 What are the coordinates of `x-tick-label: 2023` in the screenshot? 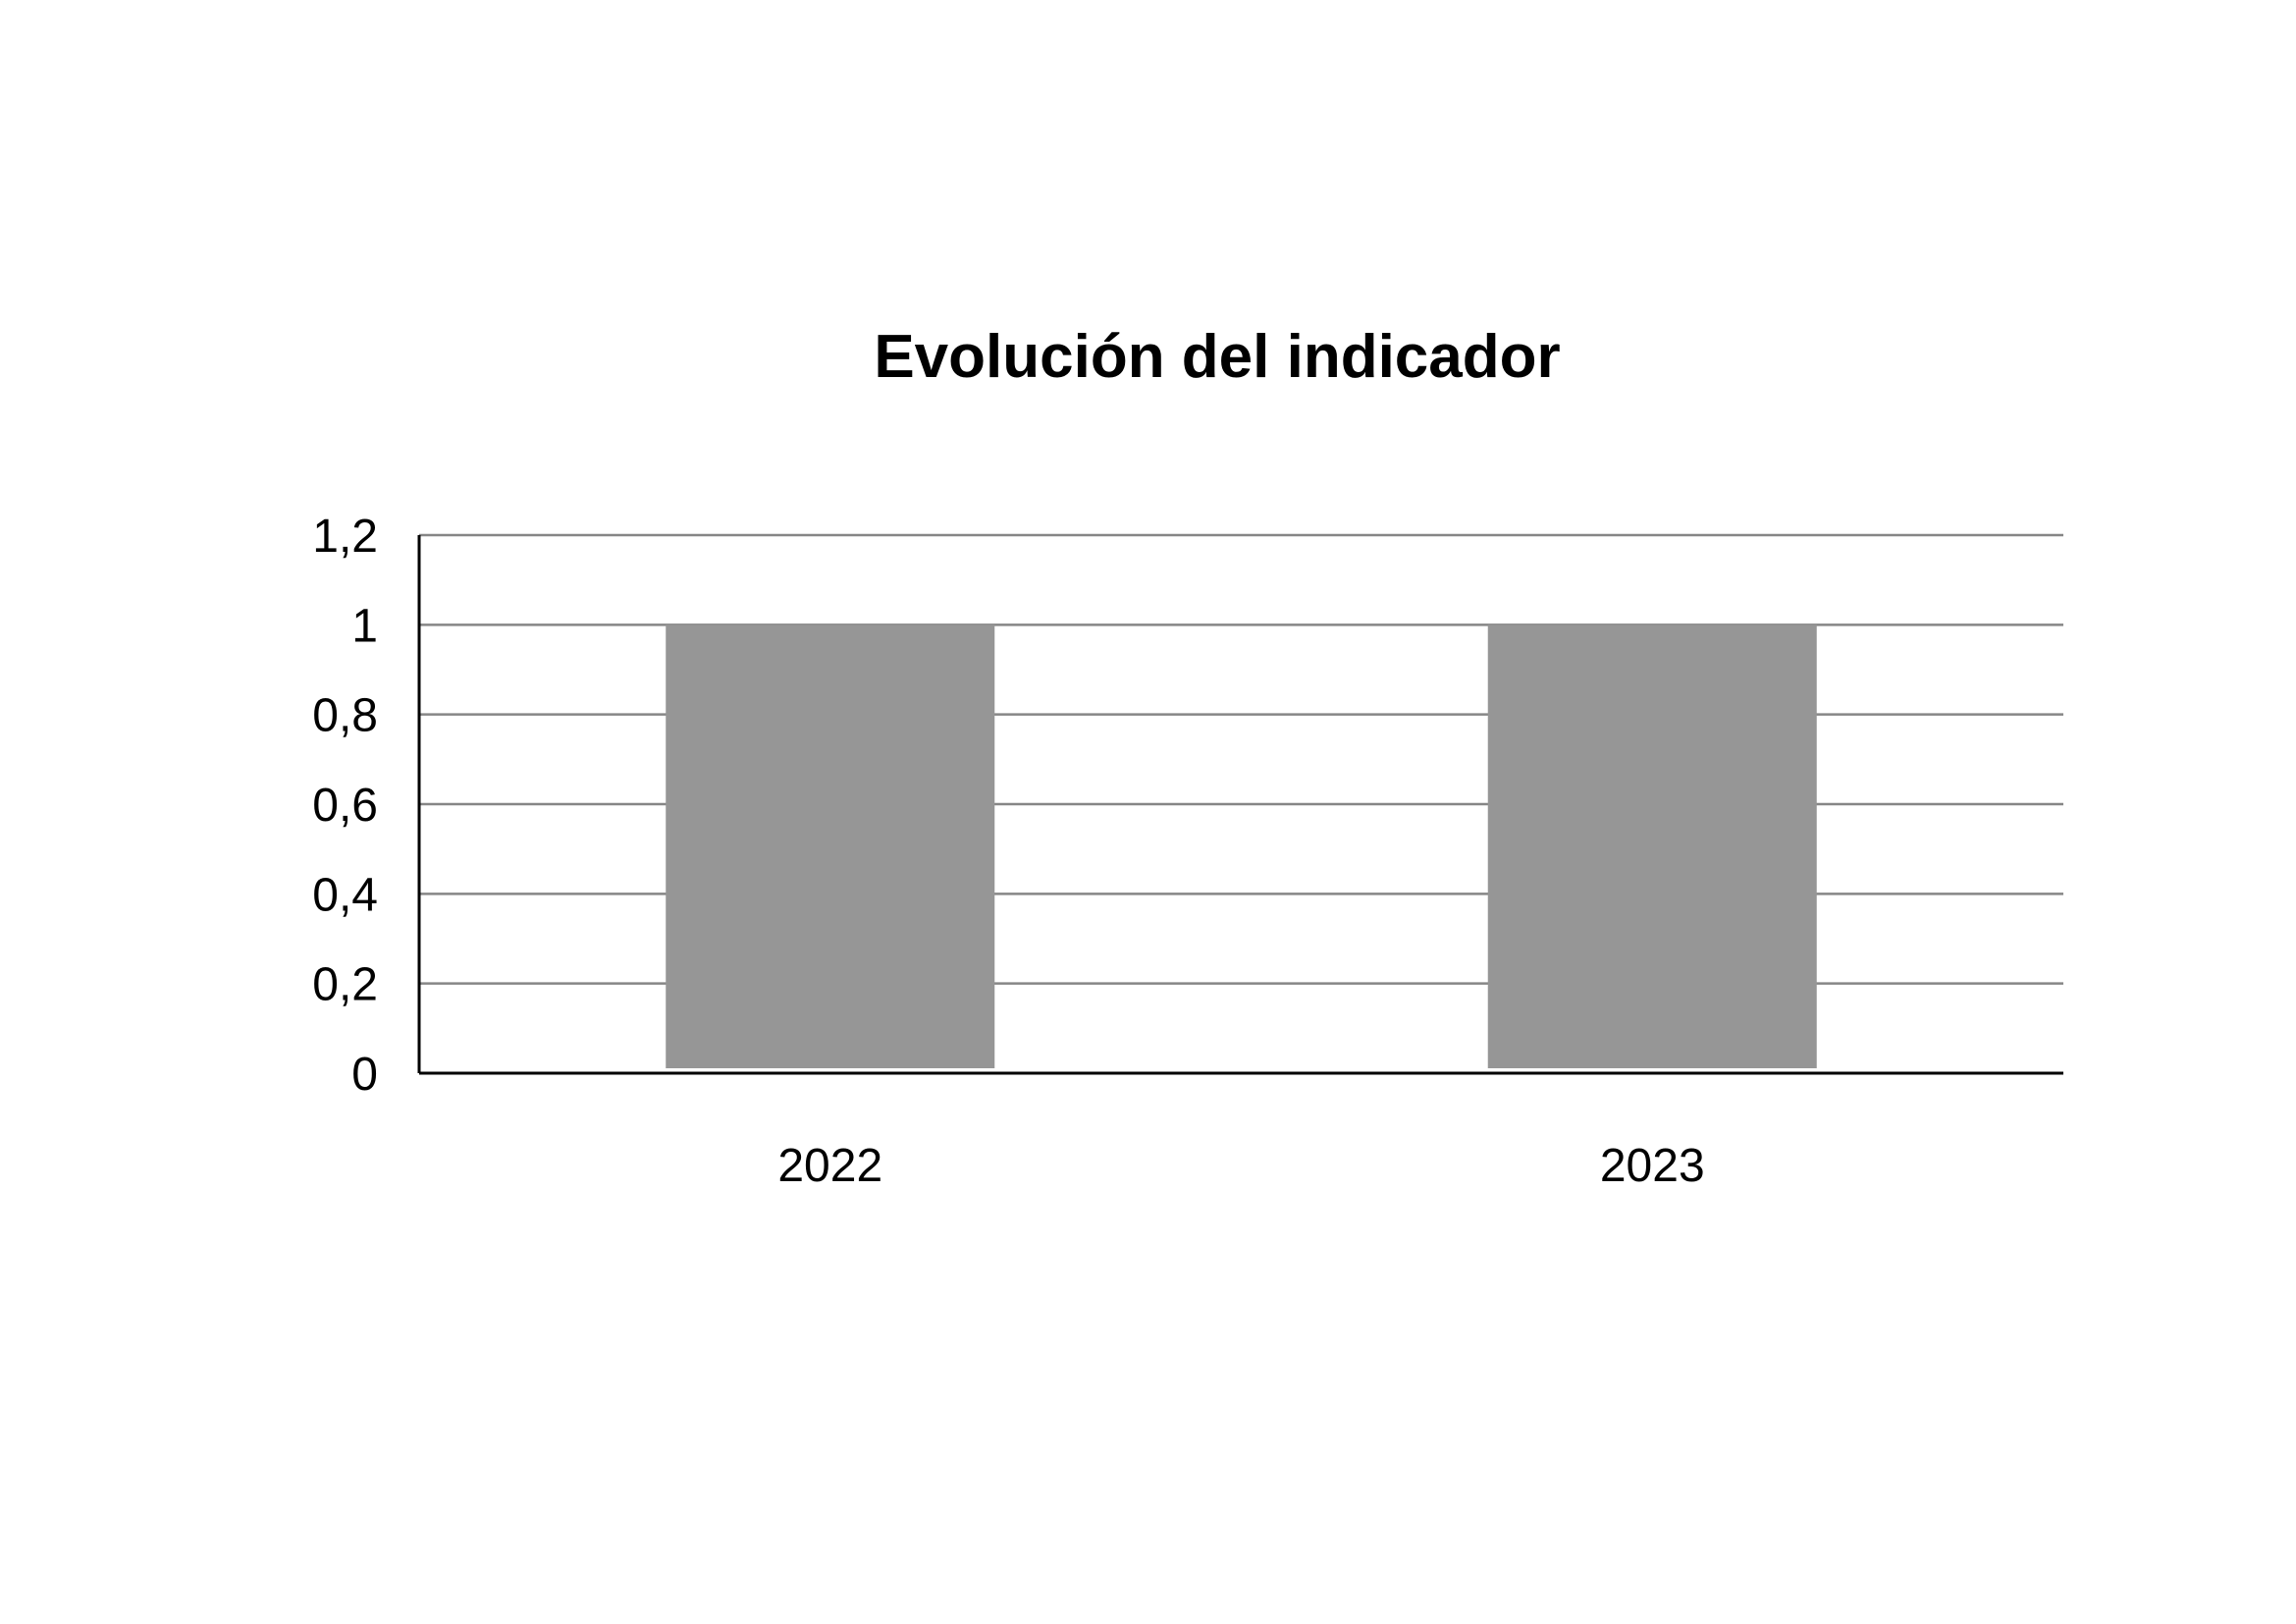 It's located at (1652, 1166).